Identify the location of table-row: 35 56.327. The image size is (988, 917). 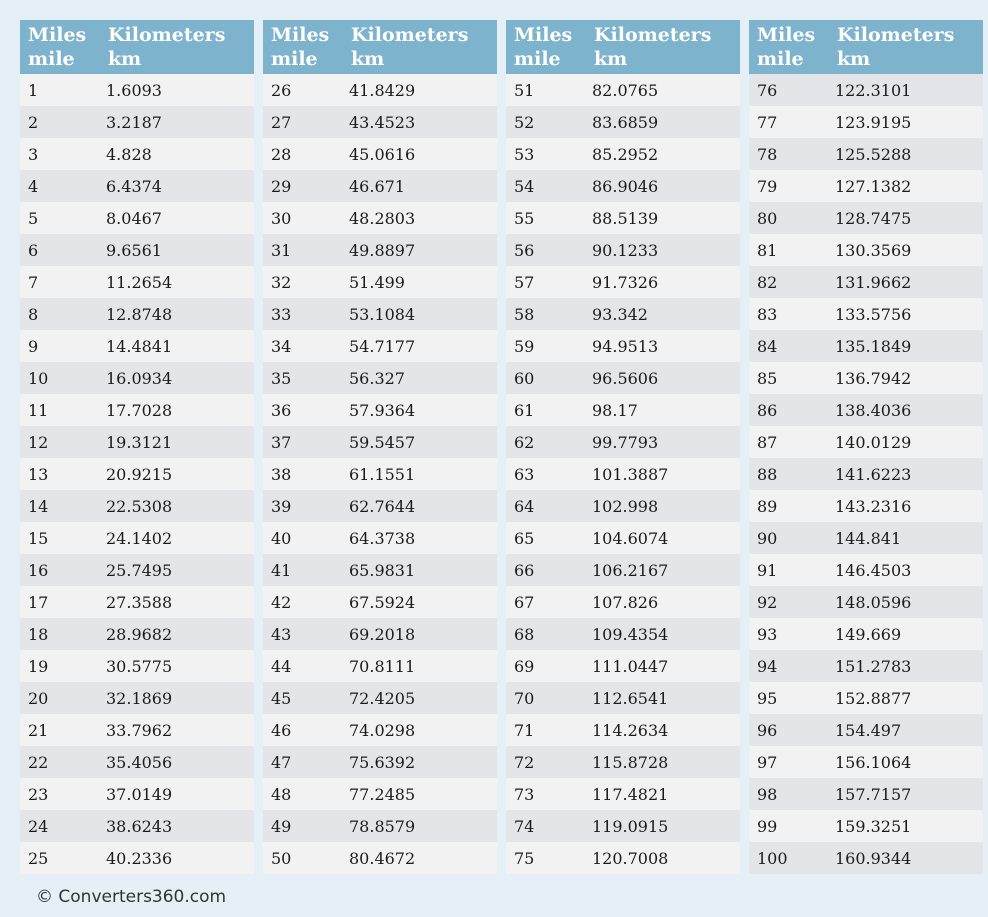
(380, 378).